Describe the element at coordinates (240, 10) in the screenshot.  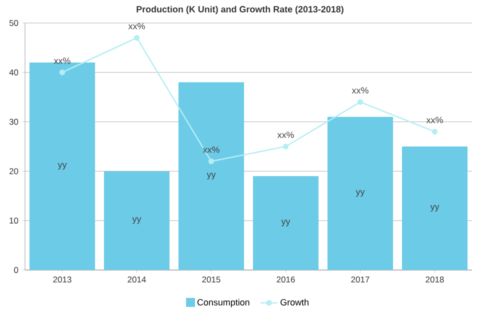
I see `chart-title: Production (K Unit) and Growth Rate (2013-2018)` at that location.